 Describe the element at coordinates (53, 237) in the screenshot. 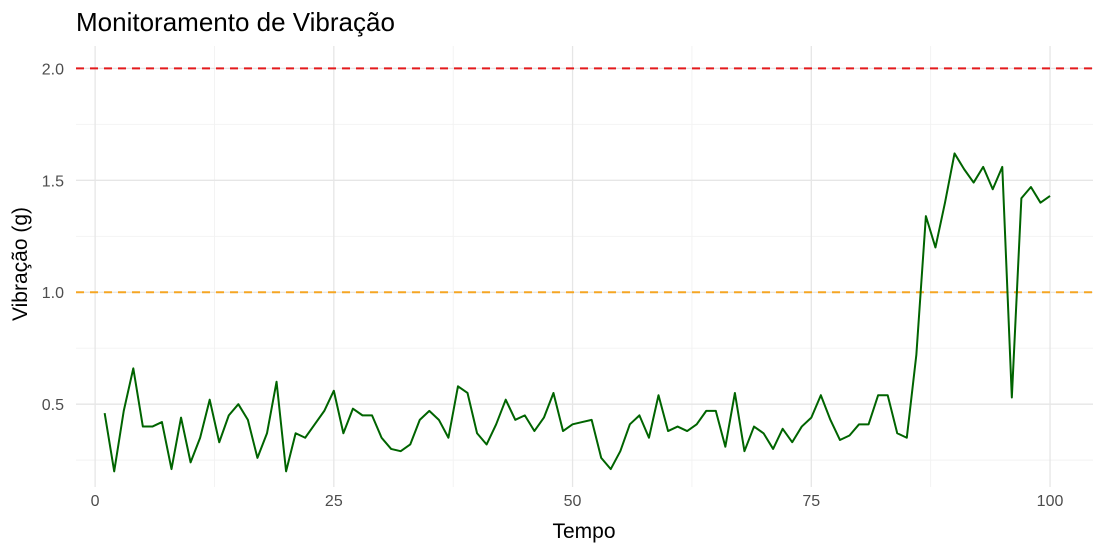

I see `y-axis-ticks: 0.5 1.0 1.5 2.0` at that location.